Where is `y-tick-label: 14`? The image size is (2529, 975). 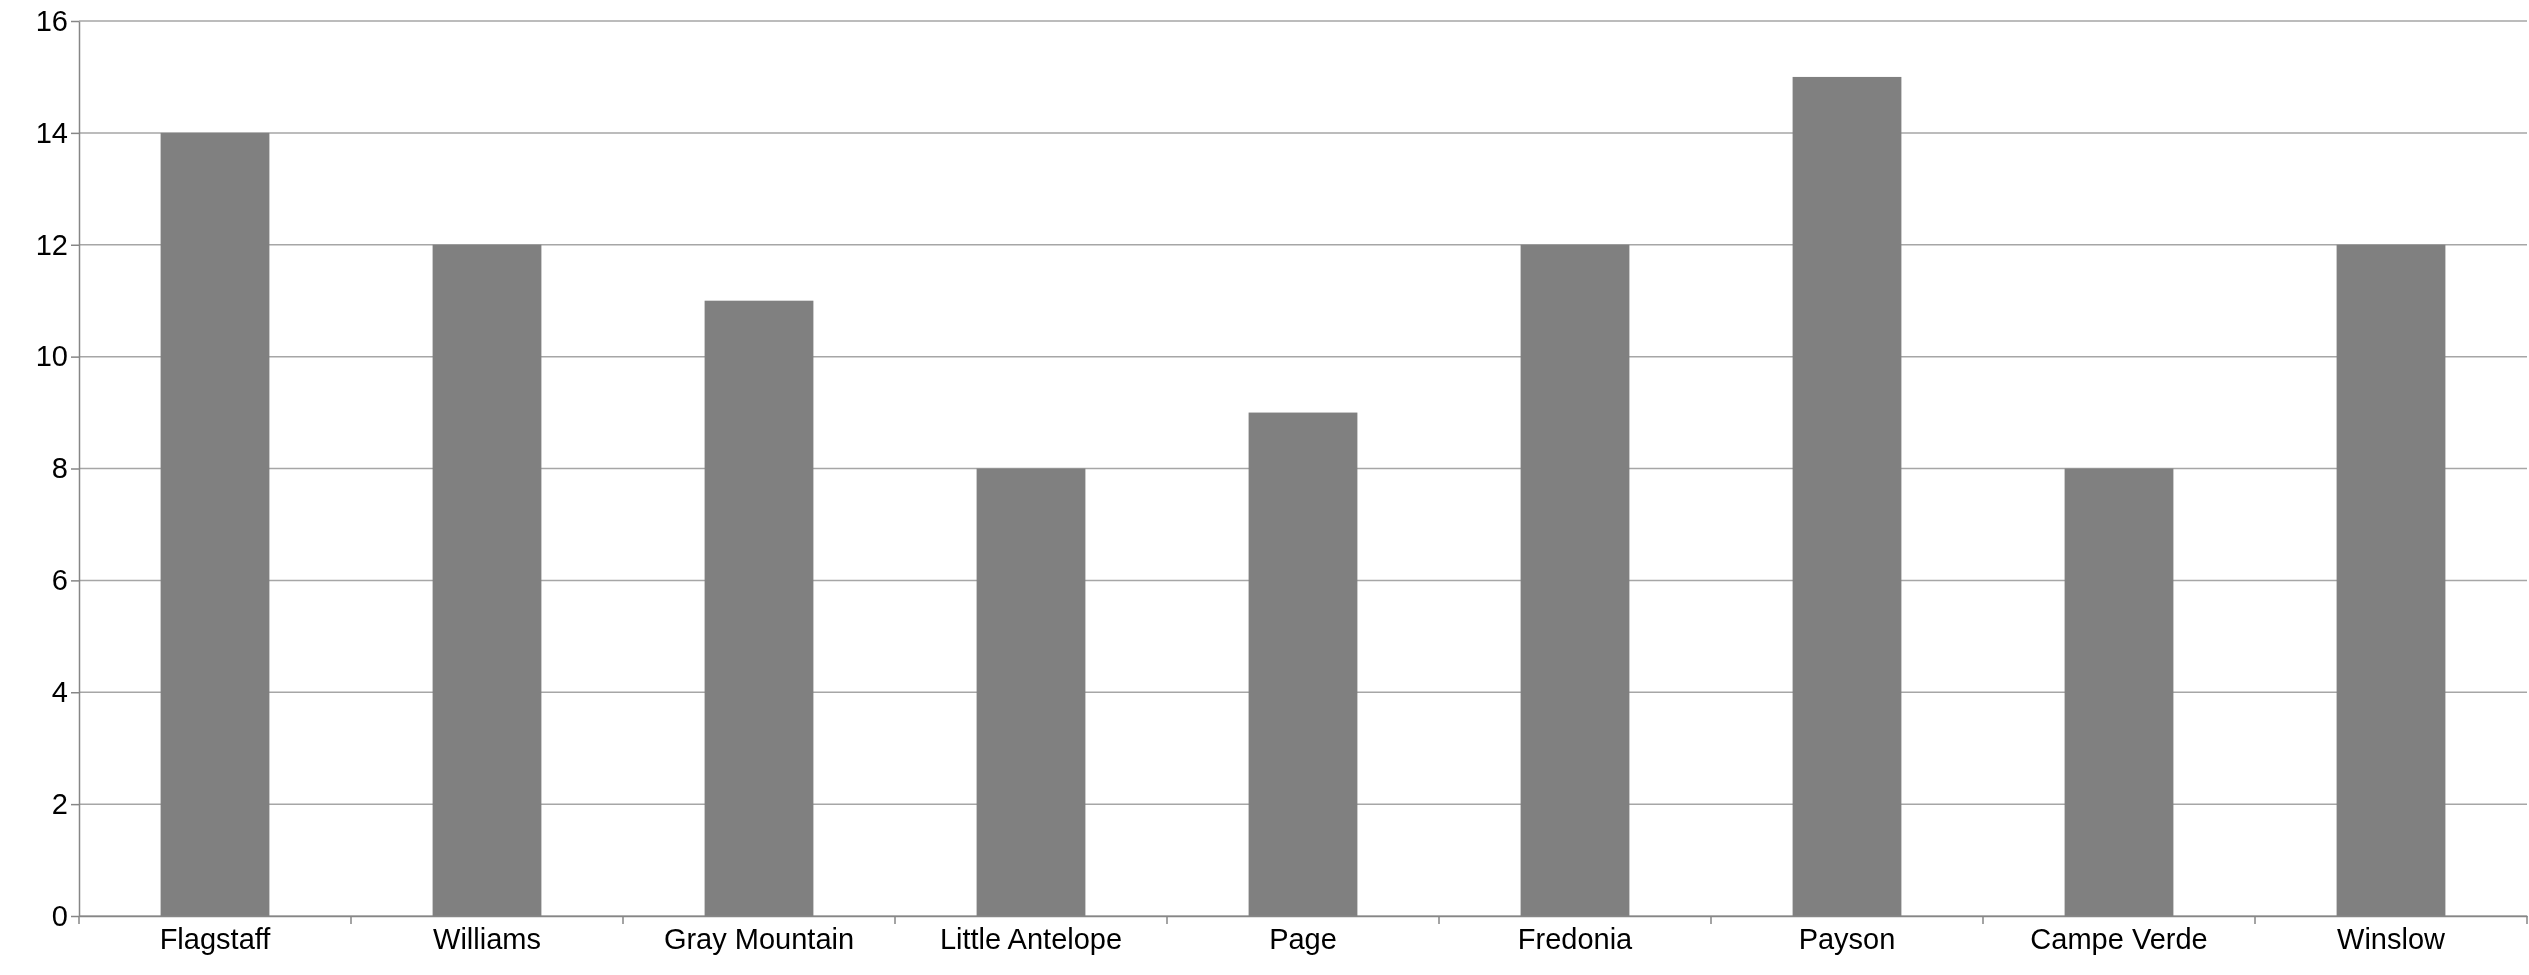 y-tick-label: 14 is located at coordinates (51, 132).